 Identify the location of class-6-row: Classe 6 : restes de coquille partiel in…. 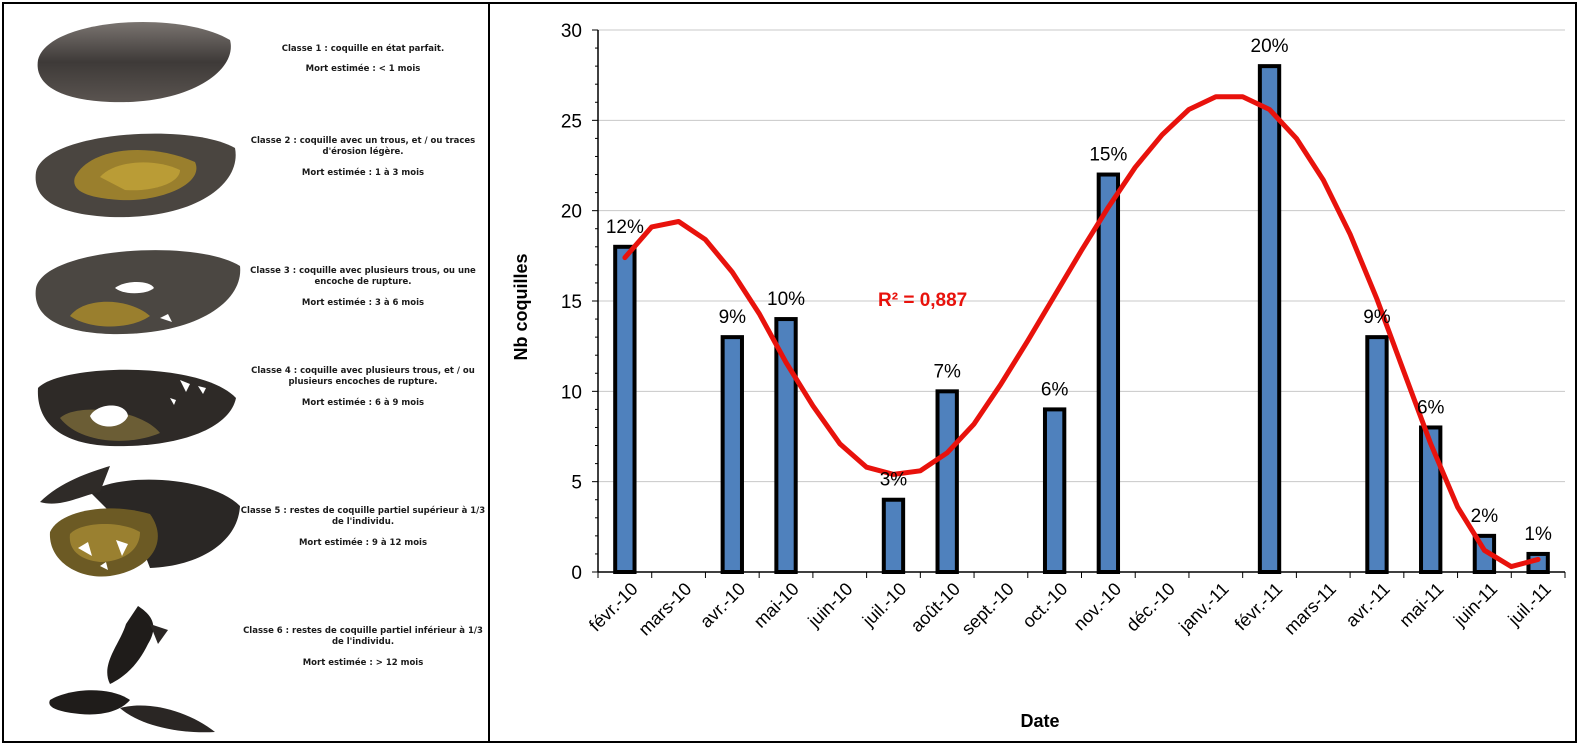
(246, 672).